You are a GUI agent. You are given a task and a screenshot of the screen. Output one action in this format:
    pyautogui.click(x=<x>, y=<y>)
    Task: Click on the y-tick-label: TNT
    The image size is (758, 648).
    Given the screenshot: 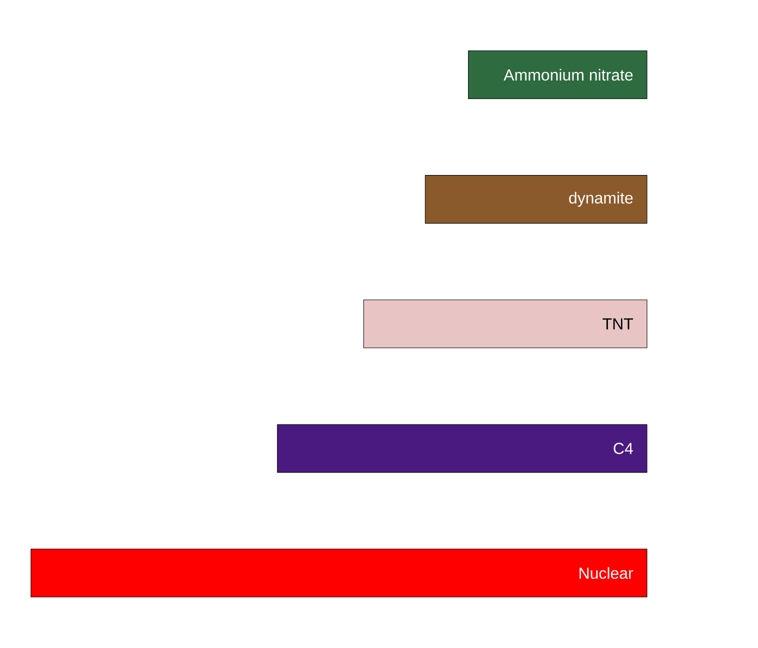 What is the action you would take?
    pyautogui.click(x=618, y=324)
    